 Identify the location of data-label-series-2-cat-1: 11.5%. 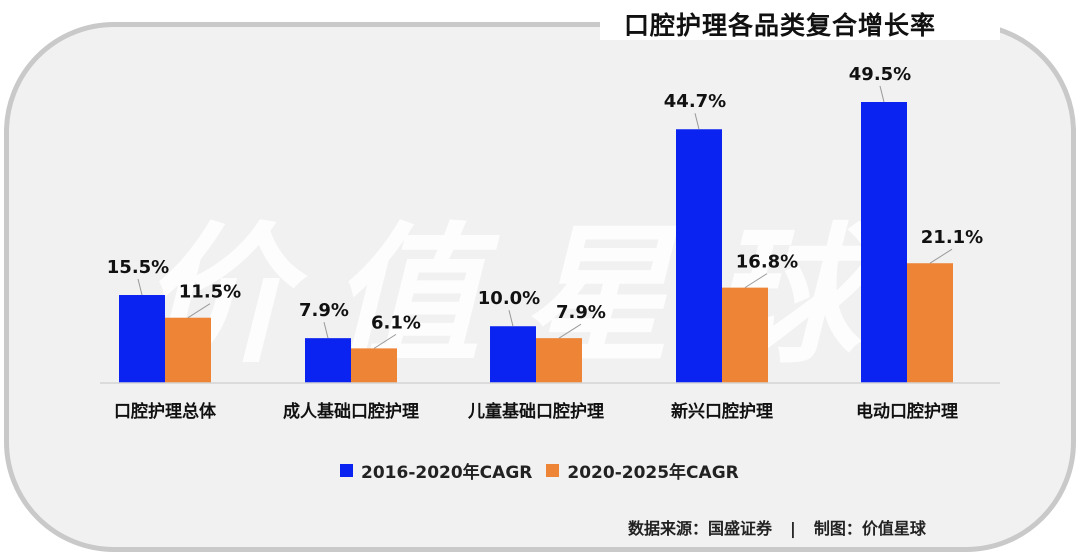
(210, 292).